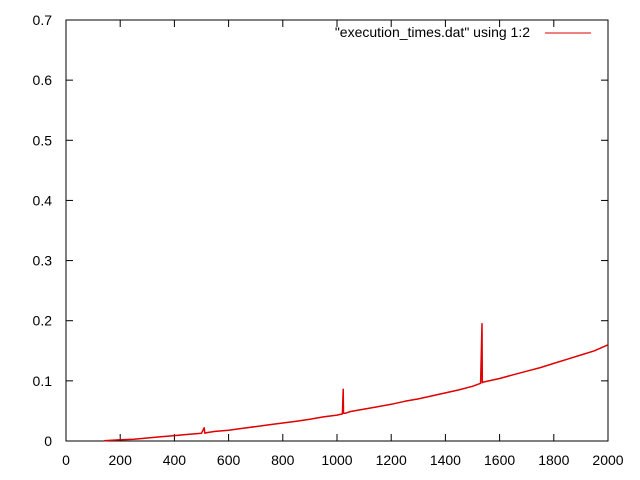 This screenshot has height=480, width=640. Describe the element at coordinates (607, 460) in the screenshot. I see `x-tick-label: 2000` at that location.